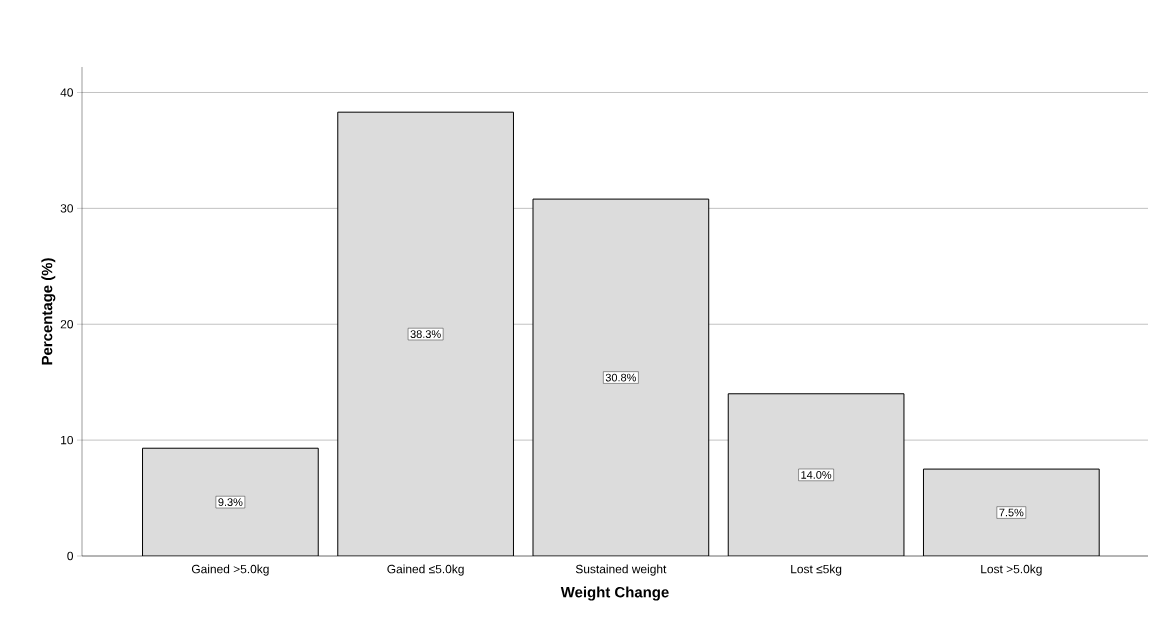 This screenshot has width=1151, height=623. I want to click on data-label: 14.0%, so click(816, 475).